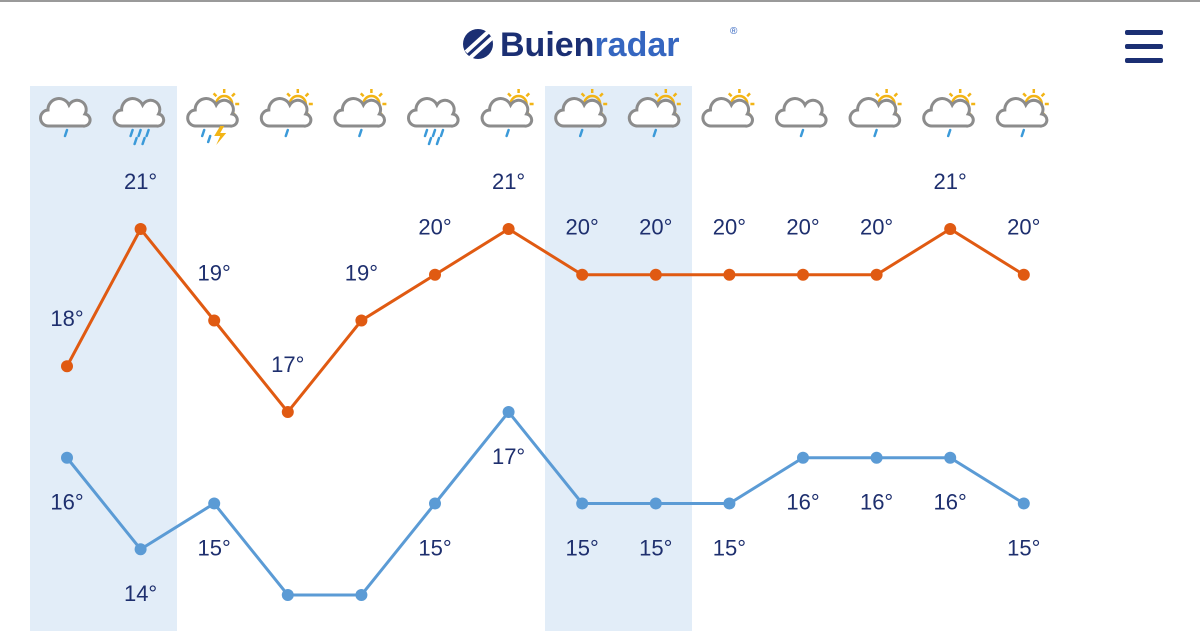 This screenshot has height=631, width=1200. What do you see at coordinates (600, 1) in the screenshot?
I see `top-border` at bounding box center [600, 1].